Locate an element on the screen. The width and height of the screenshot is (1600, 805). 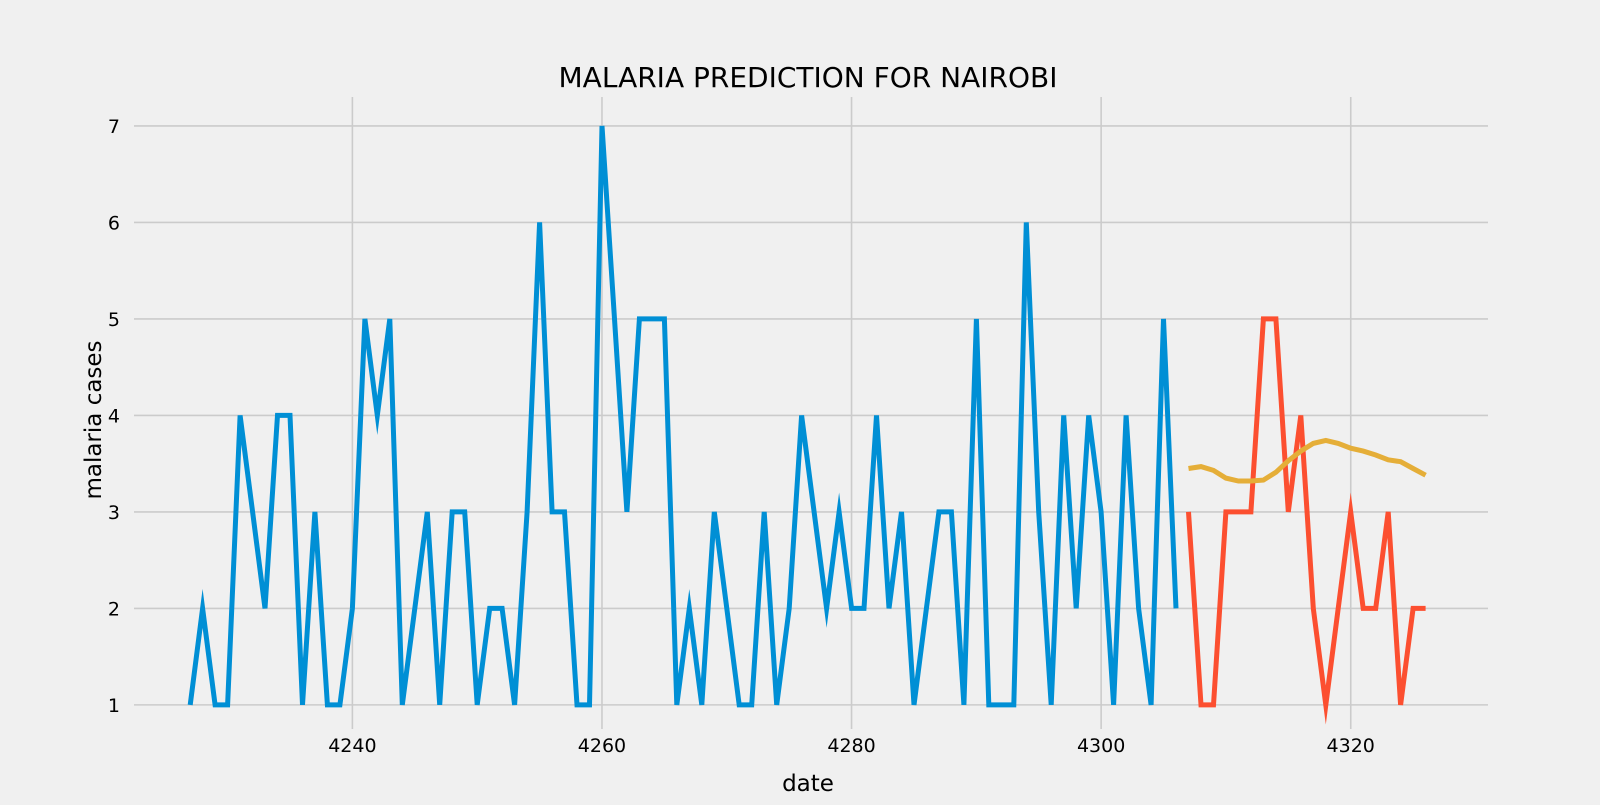
y-tick-label: 4 is located at coordinates (114, 416).